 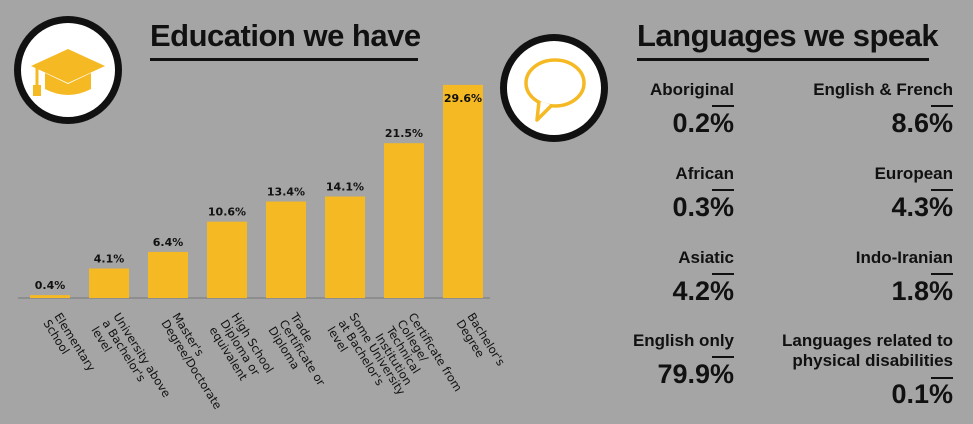 I want to click on language-item-european: European 4.3%, so click(x=853, y=193).